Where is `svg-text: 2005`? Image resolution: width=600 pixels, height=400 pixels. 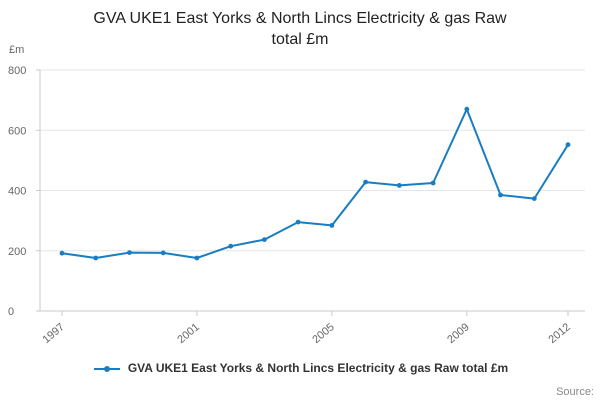 svg-text: 2005 is located at coordinates (323, 333).